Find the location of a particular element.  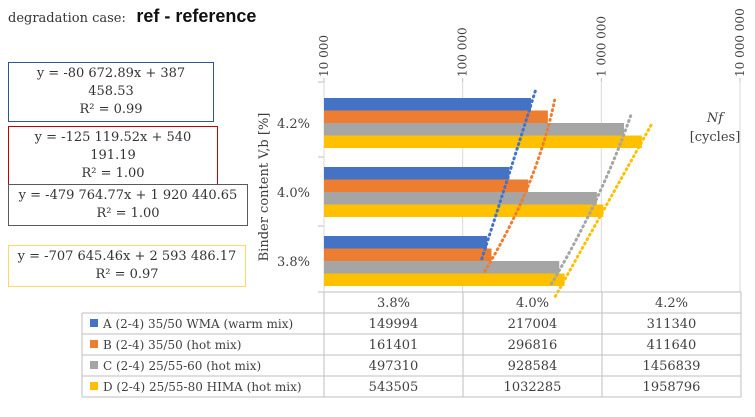

y-tick-label: 4.0% is located at coordinates (293, 193).